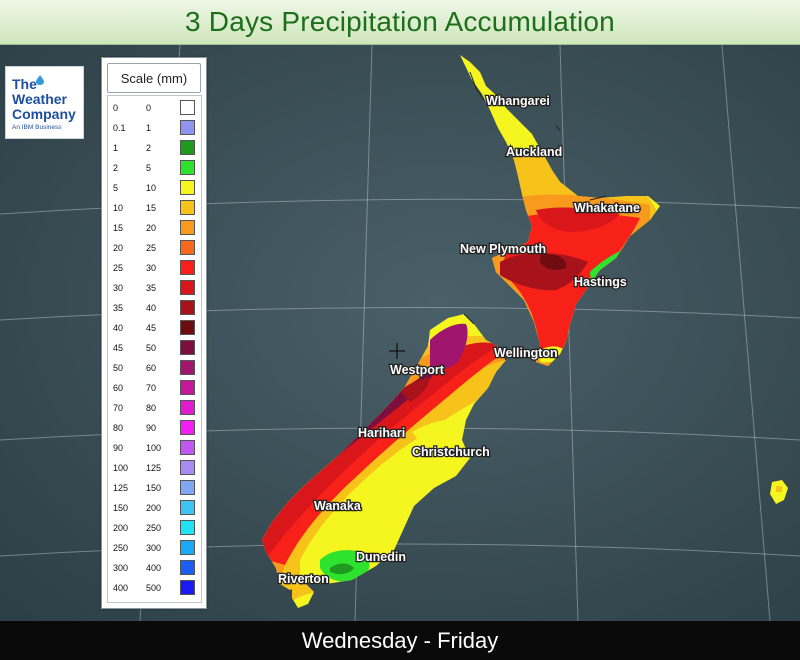  Describe the element at coordinates (121, 468) in the screenshot. I see `legend-range-from: 100` at that location.